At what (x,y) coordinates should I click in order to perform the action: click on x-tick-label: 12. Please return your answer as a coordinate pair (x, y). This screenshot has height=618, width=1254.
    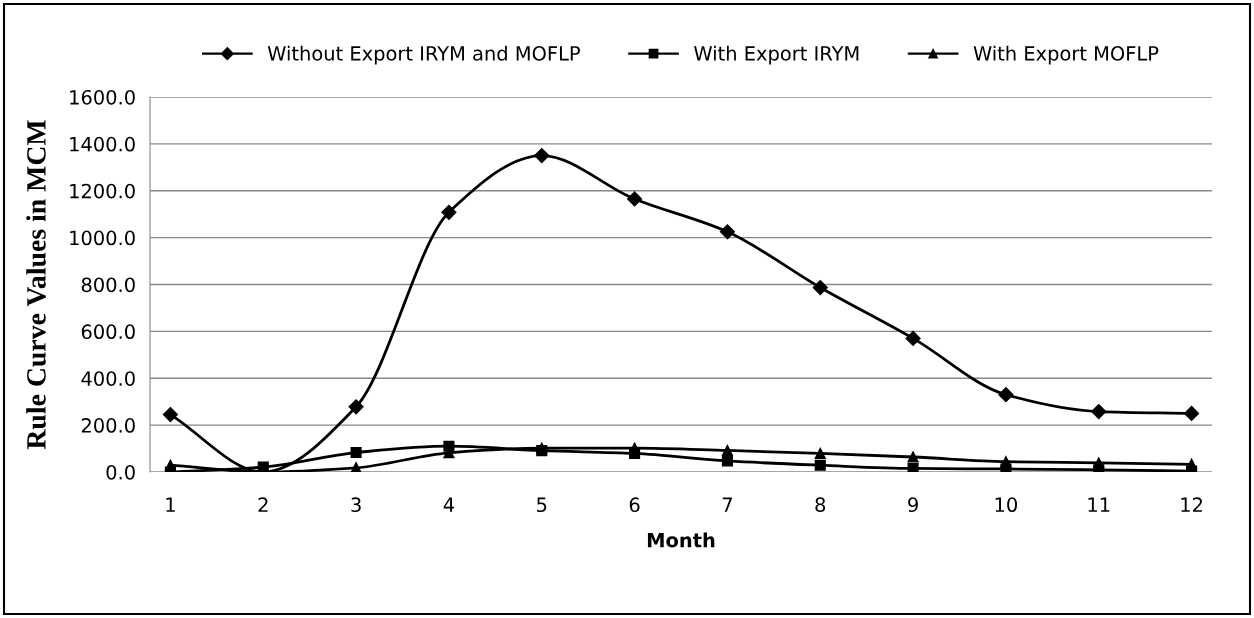
    Looking at the image, I should click on (1191, 504).